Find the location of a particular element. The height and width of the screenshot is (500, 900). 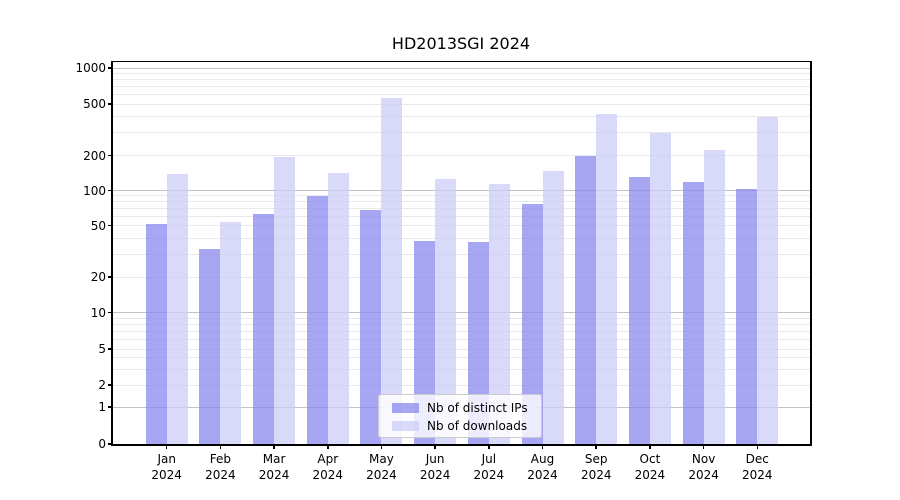

x-tick-label-nov: Nov 2024 is located at coordinates (703, 467).